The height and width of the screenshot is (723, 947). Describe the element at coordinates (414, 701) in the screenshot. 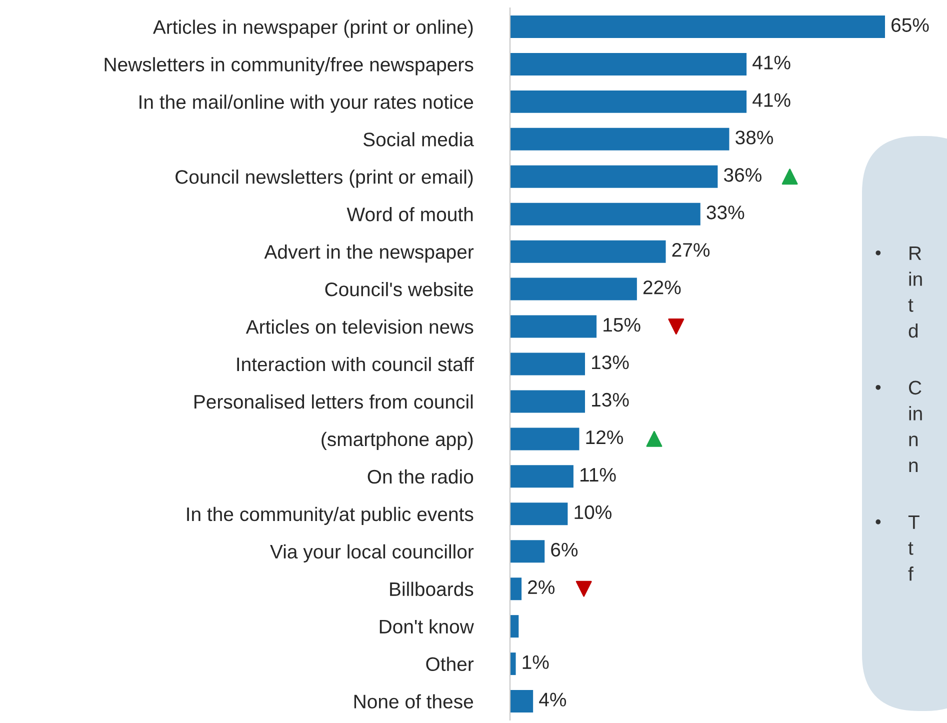

I see `y-tick-label: None of these` at that location.